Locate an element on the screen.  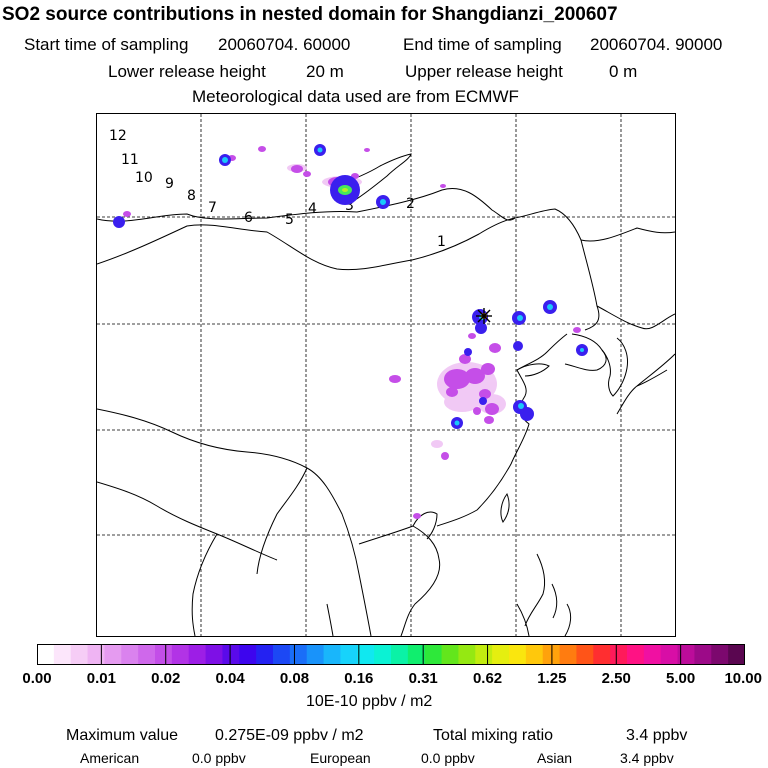
track-label-10: 10 is located at coordinates (144, 178).